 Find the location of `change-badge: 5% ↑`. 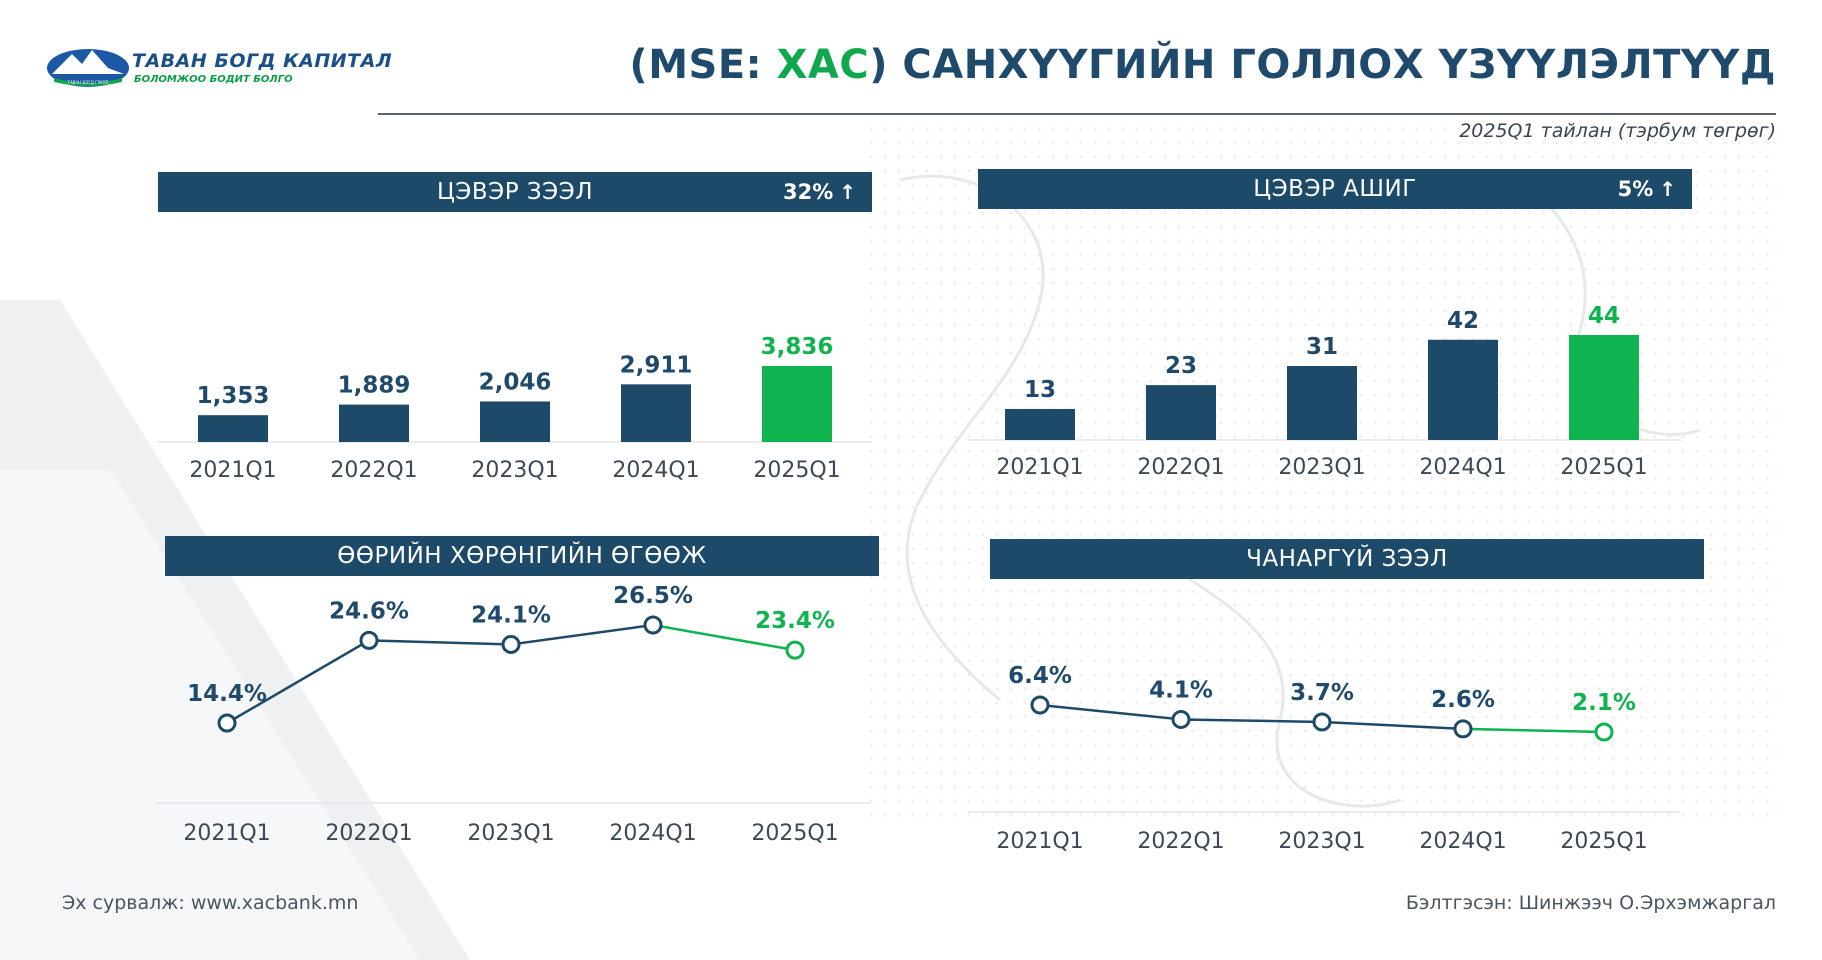

change-badge: 5% ↑ is located at coordinates (1647, 189).